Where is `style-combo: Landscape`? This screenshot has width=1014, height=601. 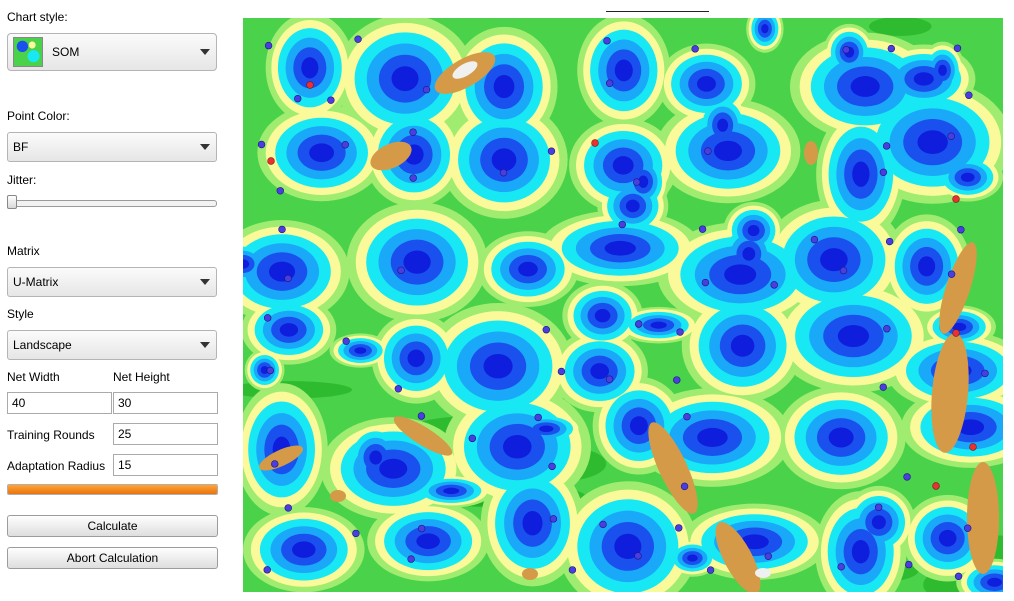
style-combo: Landscape is located at coordinates (112, 345).